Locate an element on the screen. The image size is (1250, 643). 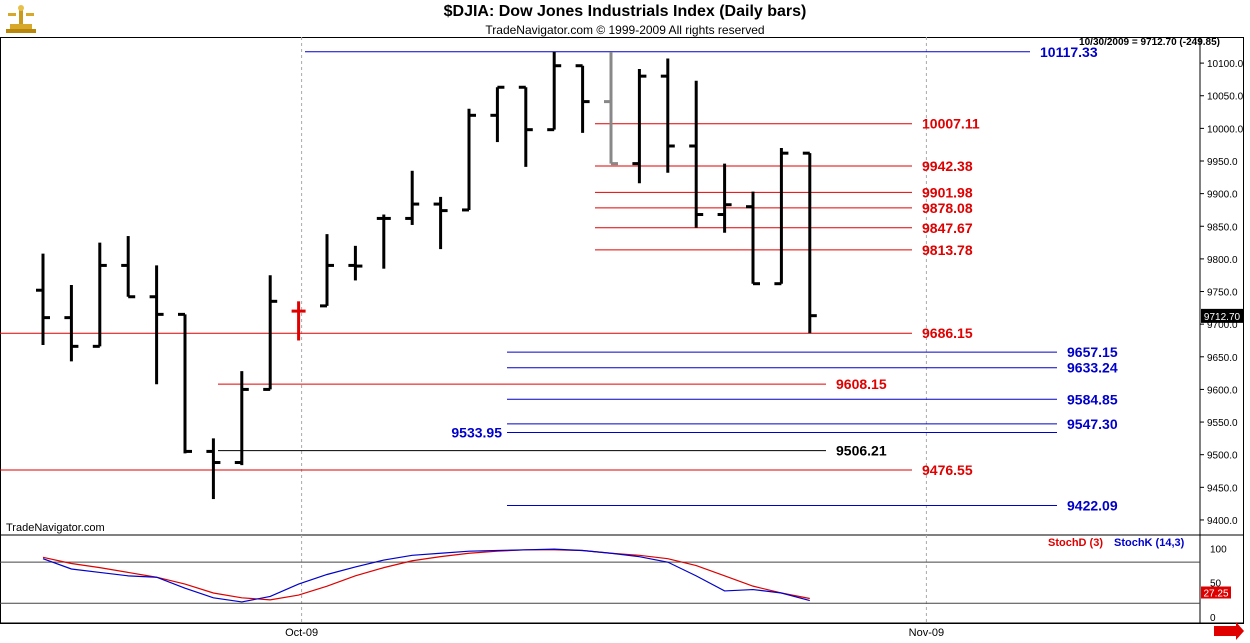
level-label: 9657.15 is located at coordinates (1092, 352).